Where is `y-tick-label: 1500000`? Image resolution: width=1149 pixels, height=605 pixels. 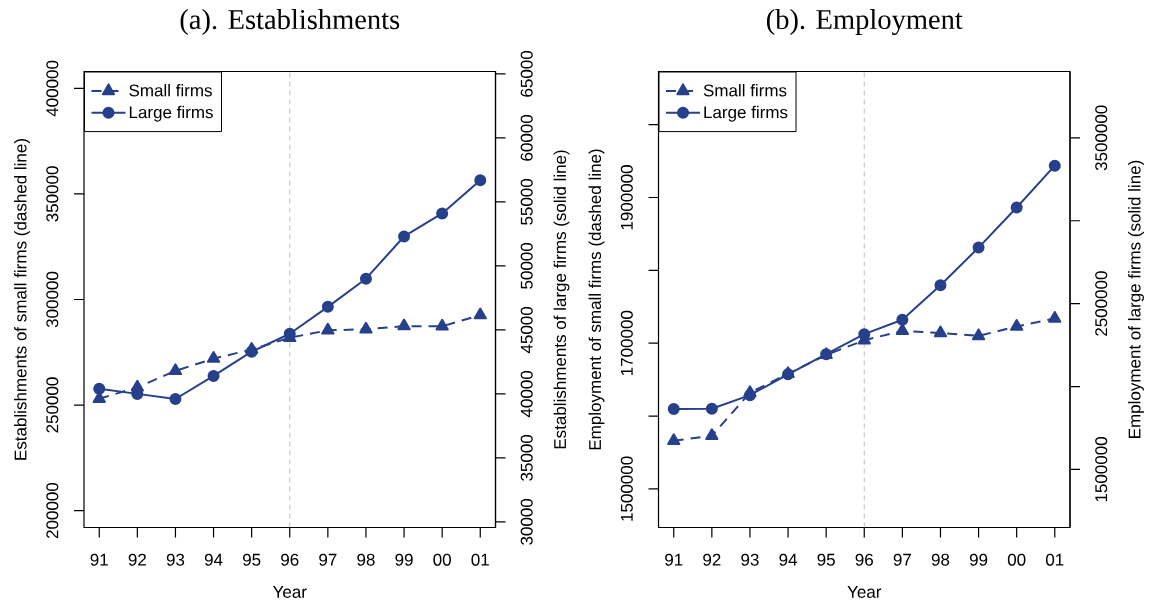 y-tick-label: 1500000 is located at coordinates (626, 488).